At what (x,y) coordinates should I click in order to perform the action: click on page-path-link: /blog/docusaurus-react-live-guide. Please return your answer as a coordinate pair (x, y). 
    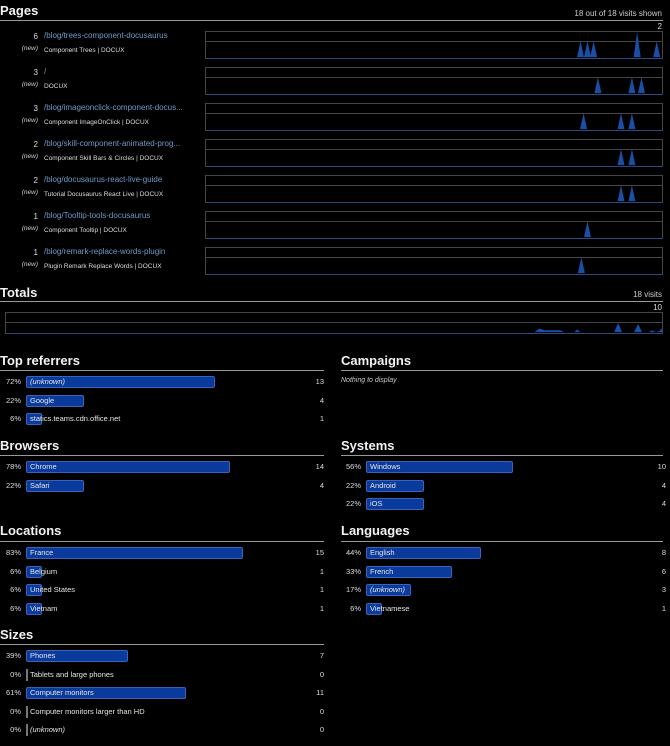
    Looking at the image, I should click on (103, 179).